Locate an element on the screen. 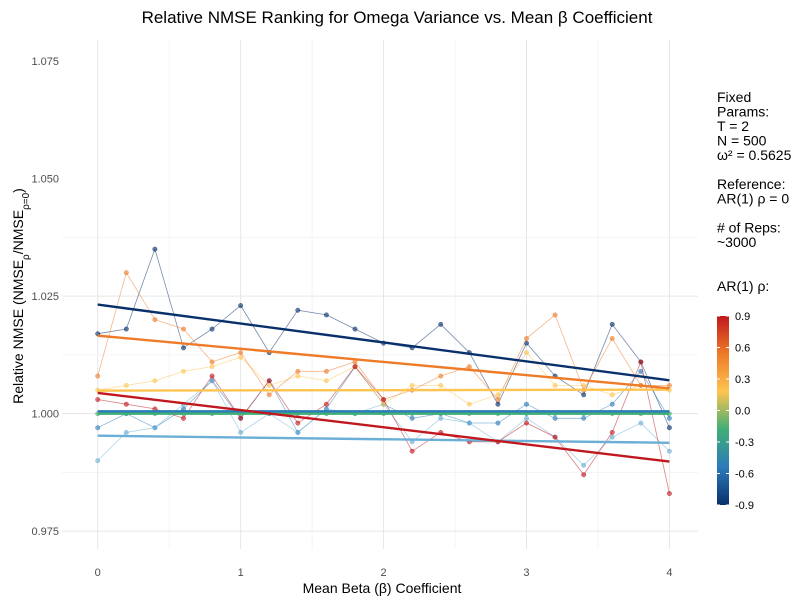 The image size is (810, 603). side-text-line: # of Reps: is located at coordinates (749, 228).